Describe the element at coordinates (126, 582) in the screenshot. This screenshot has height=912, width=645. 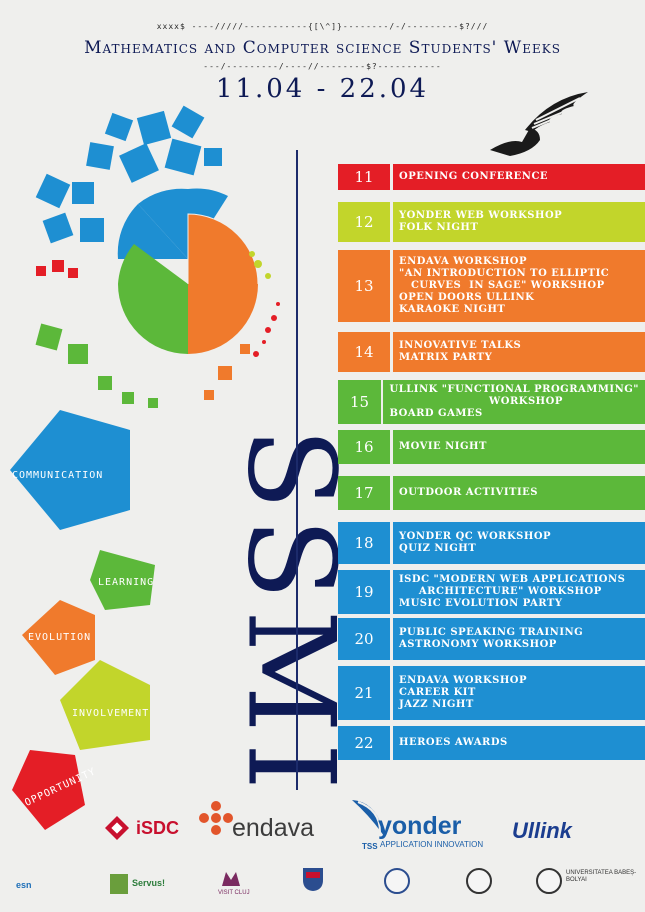
I see `keyword-learning: LEARNING` at that location.